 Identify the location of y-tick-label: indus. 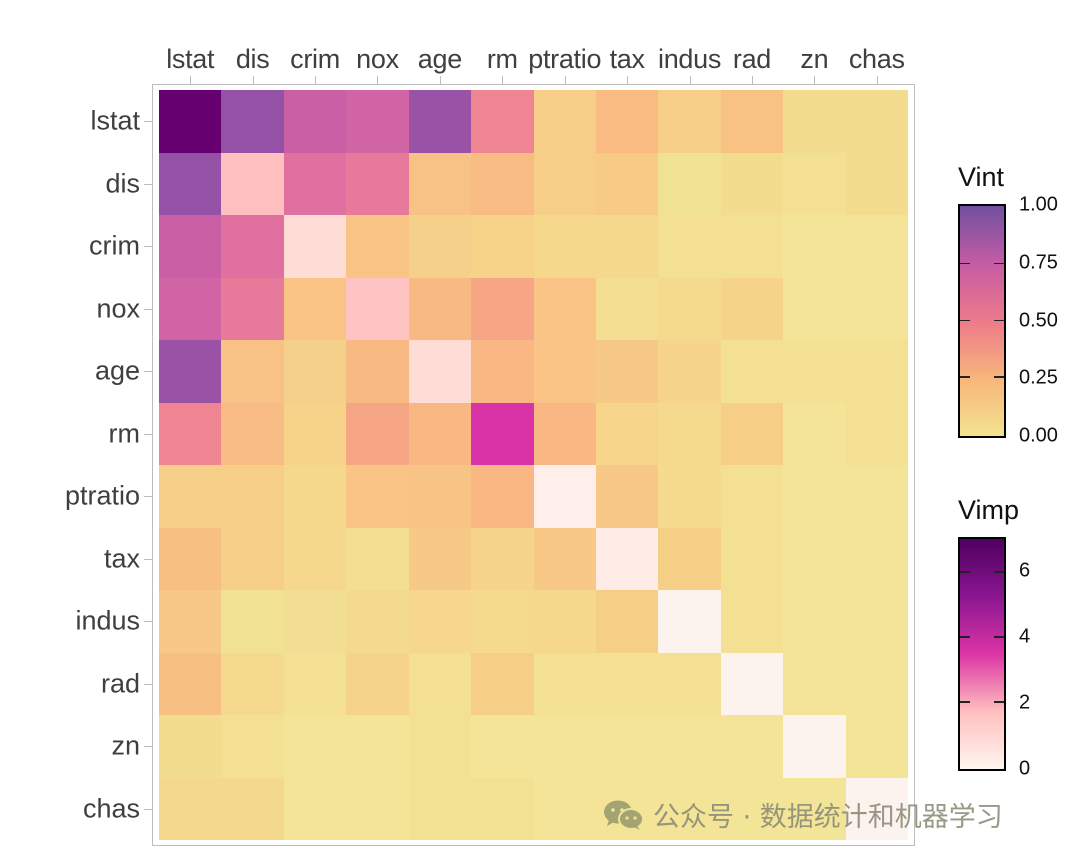
(107, 620).